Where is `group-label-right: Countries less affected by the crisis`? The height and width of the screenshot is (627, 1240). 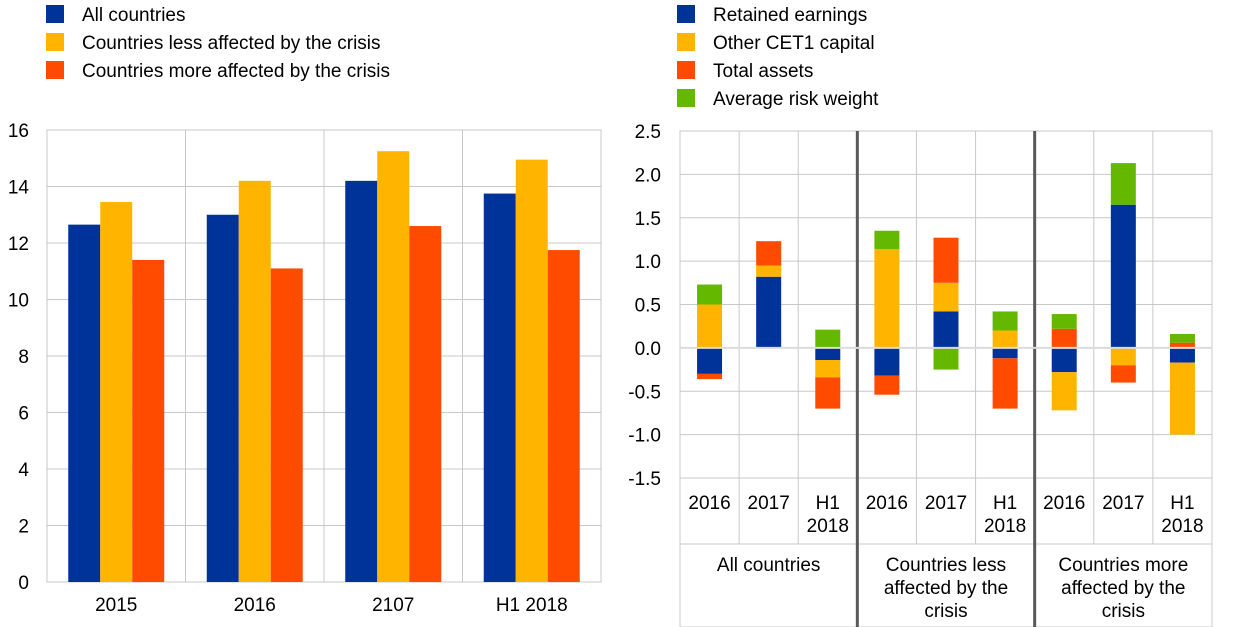
group-label-right: Countries less affected by the crisis is located at coordinates (946, 588).